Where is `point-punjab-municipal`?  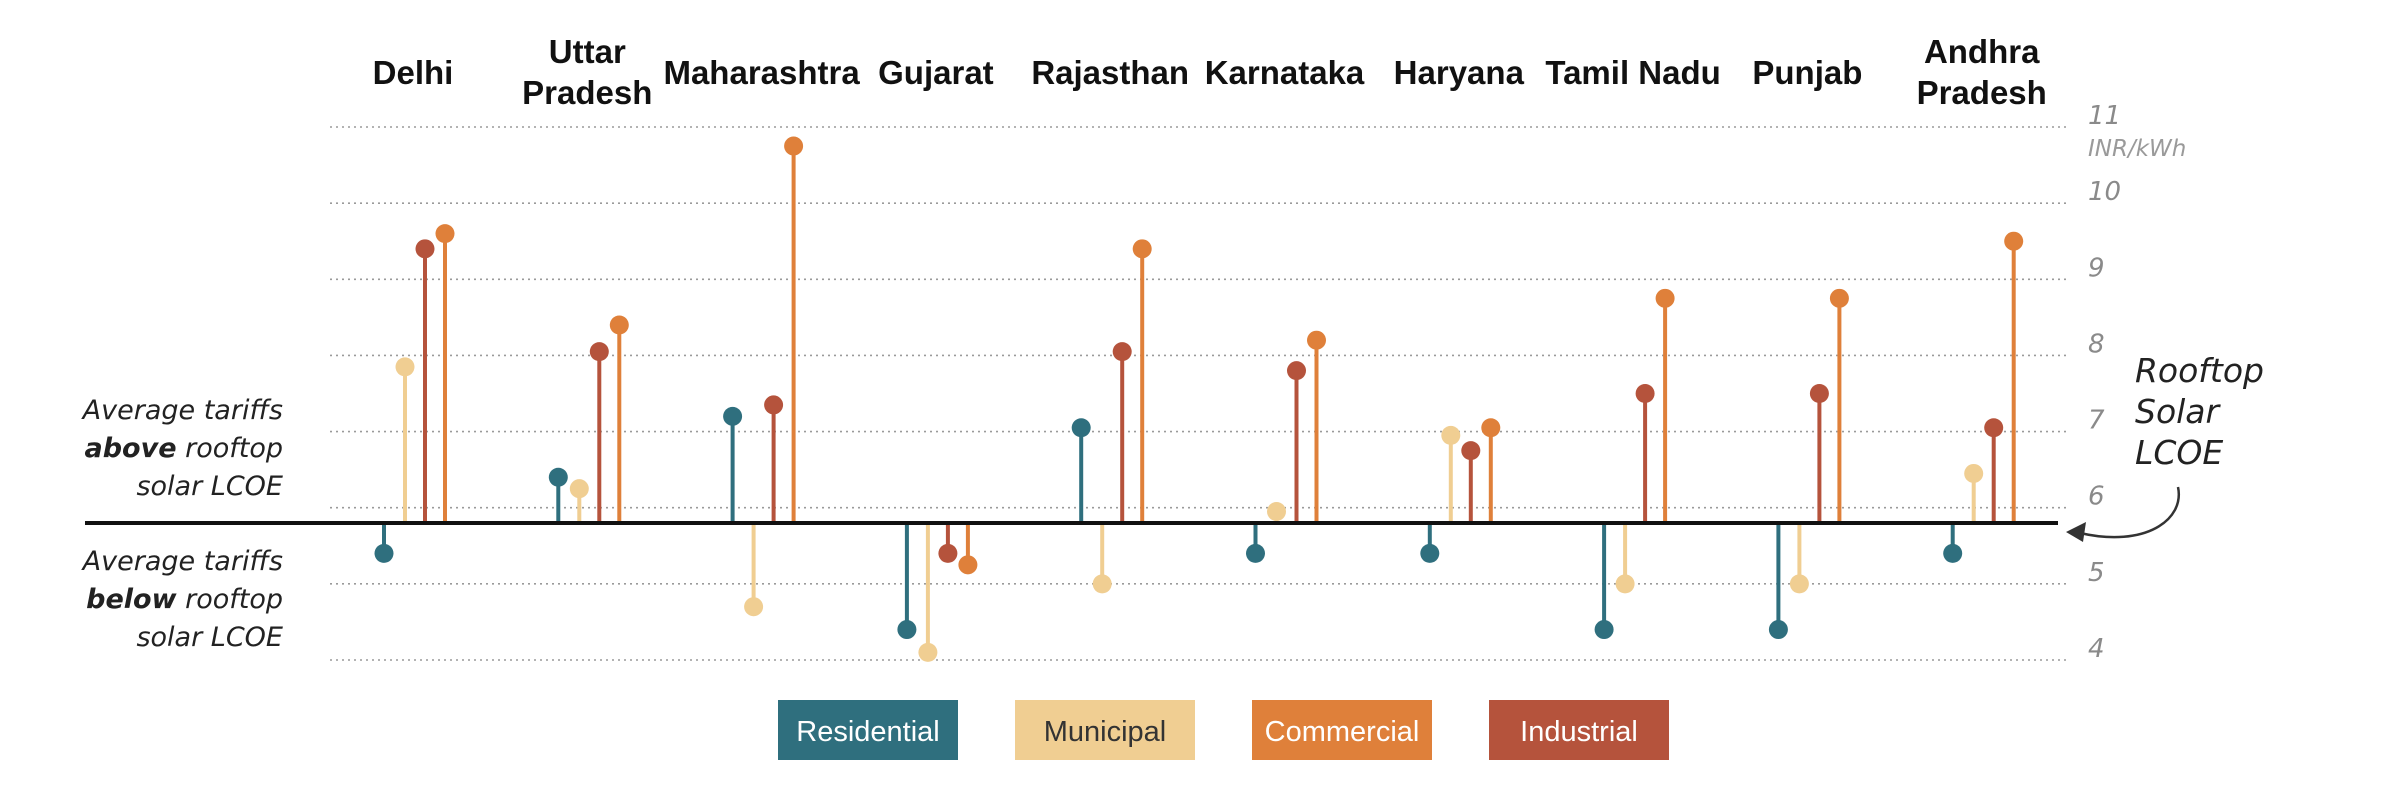 point-punjab-municipal is located at coordinates (1799, 584).